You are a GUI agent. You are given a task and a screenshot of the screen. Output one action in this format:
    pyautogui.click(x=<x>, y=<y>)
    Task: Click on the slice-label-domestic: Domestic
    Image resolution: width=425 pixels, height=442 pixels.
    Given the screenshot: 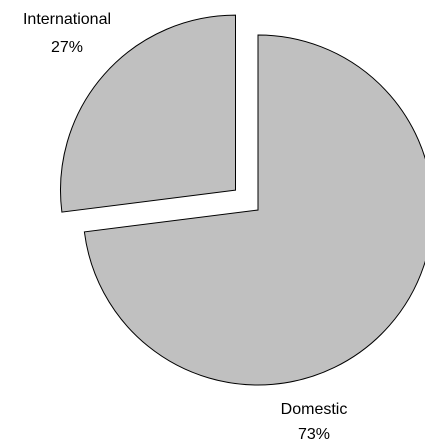 What is the action you would take?
    pyautogui.click(x=314, y=409)
    